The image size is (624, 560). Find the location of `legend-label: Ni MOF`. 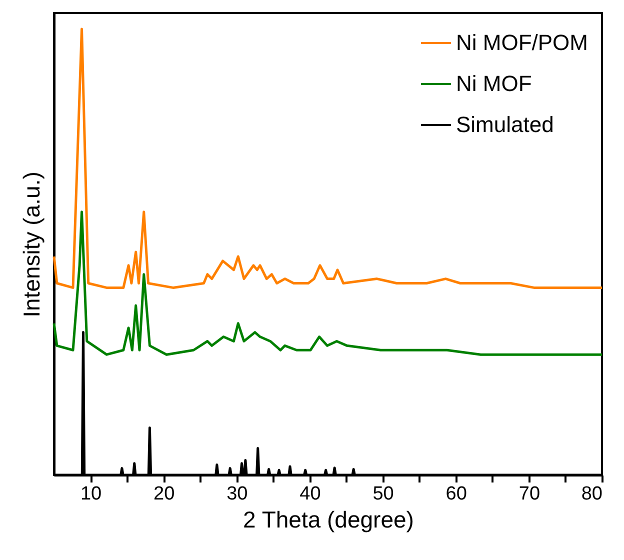

legend-label: Ni MOF is located at coordinates (494, 83).